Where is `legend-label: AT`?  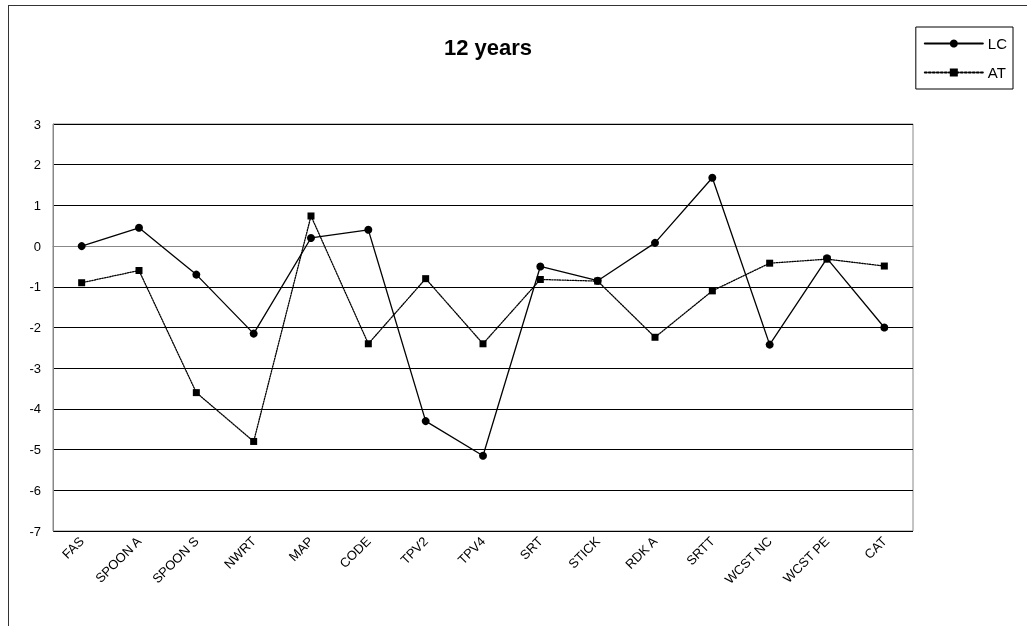
legend-label: AT is located at coordinates (996, 72).